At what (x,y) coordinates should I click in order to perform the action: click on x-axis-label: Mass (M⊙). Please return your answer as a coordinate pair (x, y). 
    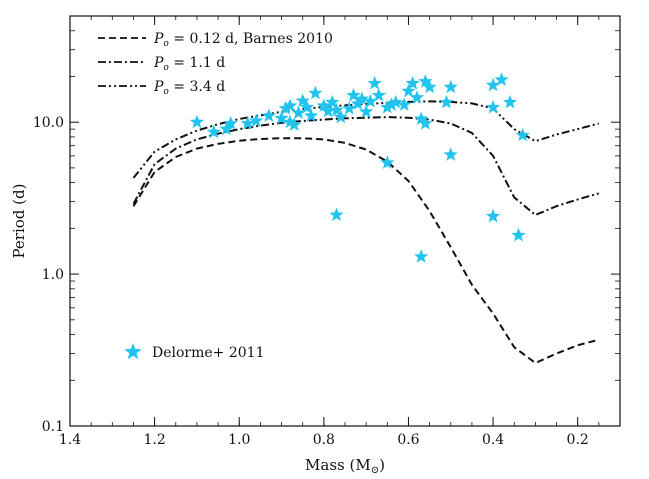
    Looking at the image, I should click on (345, 466).